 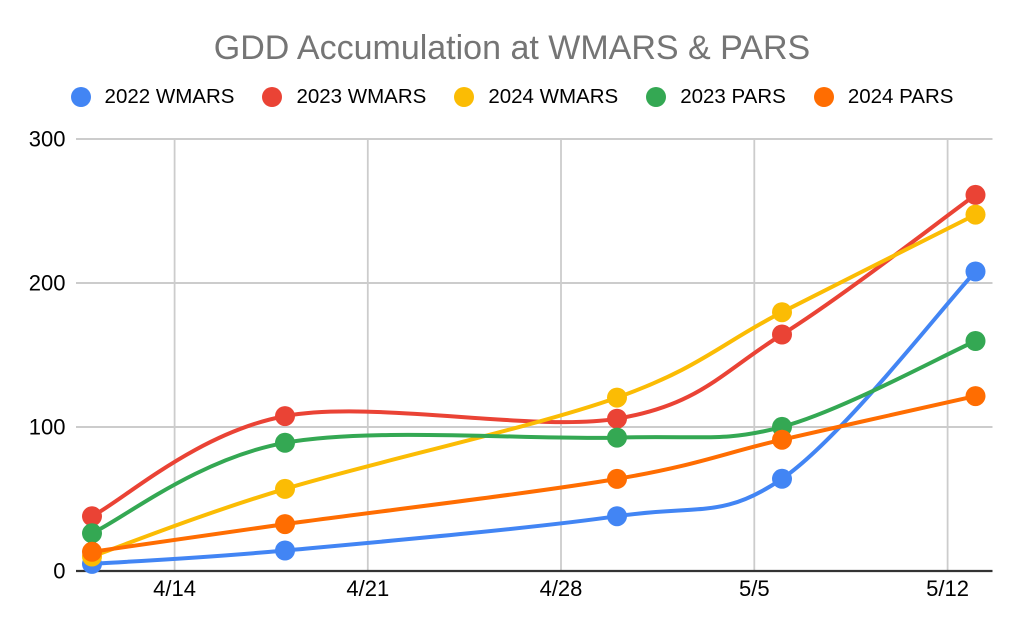 I want to click on svg-text: 200, so click(x=47, y=283).